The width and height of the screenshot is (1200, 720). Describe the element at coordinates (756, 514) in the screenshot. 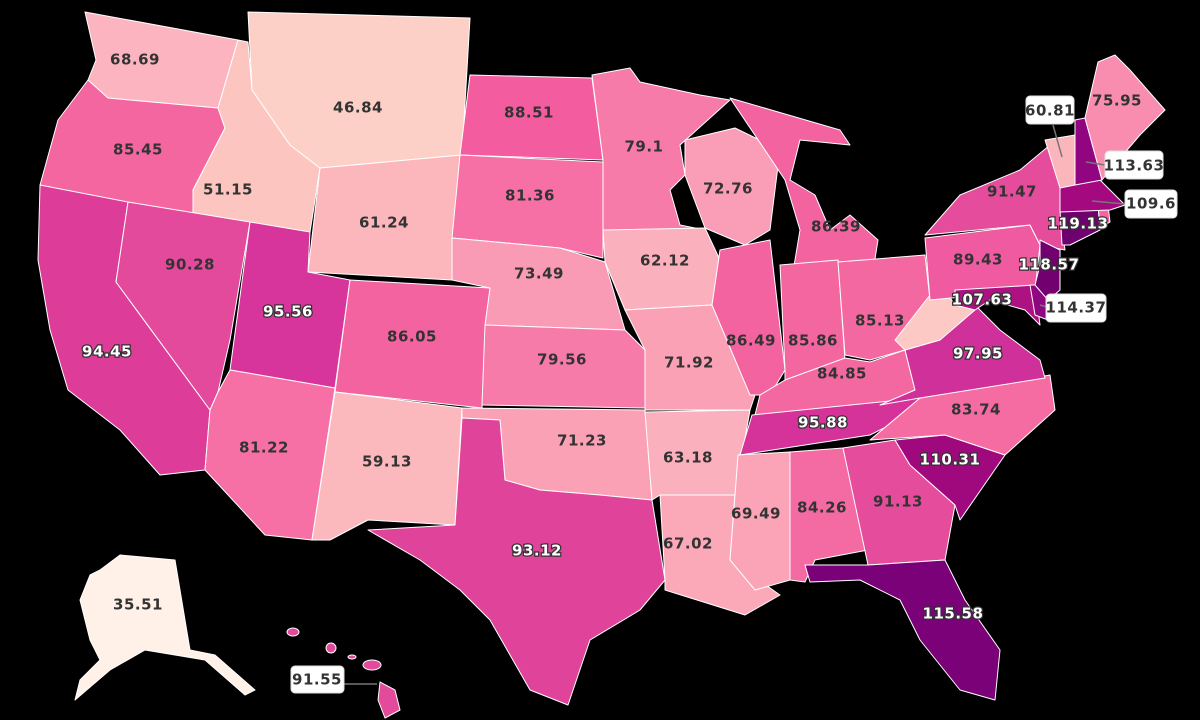

I see `label-MS: 69.49` at that location.